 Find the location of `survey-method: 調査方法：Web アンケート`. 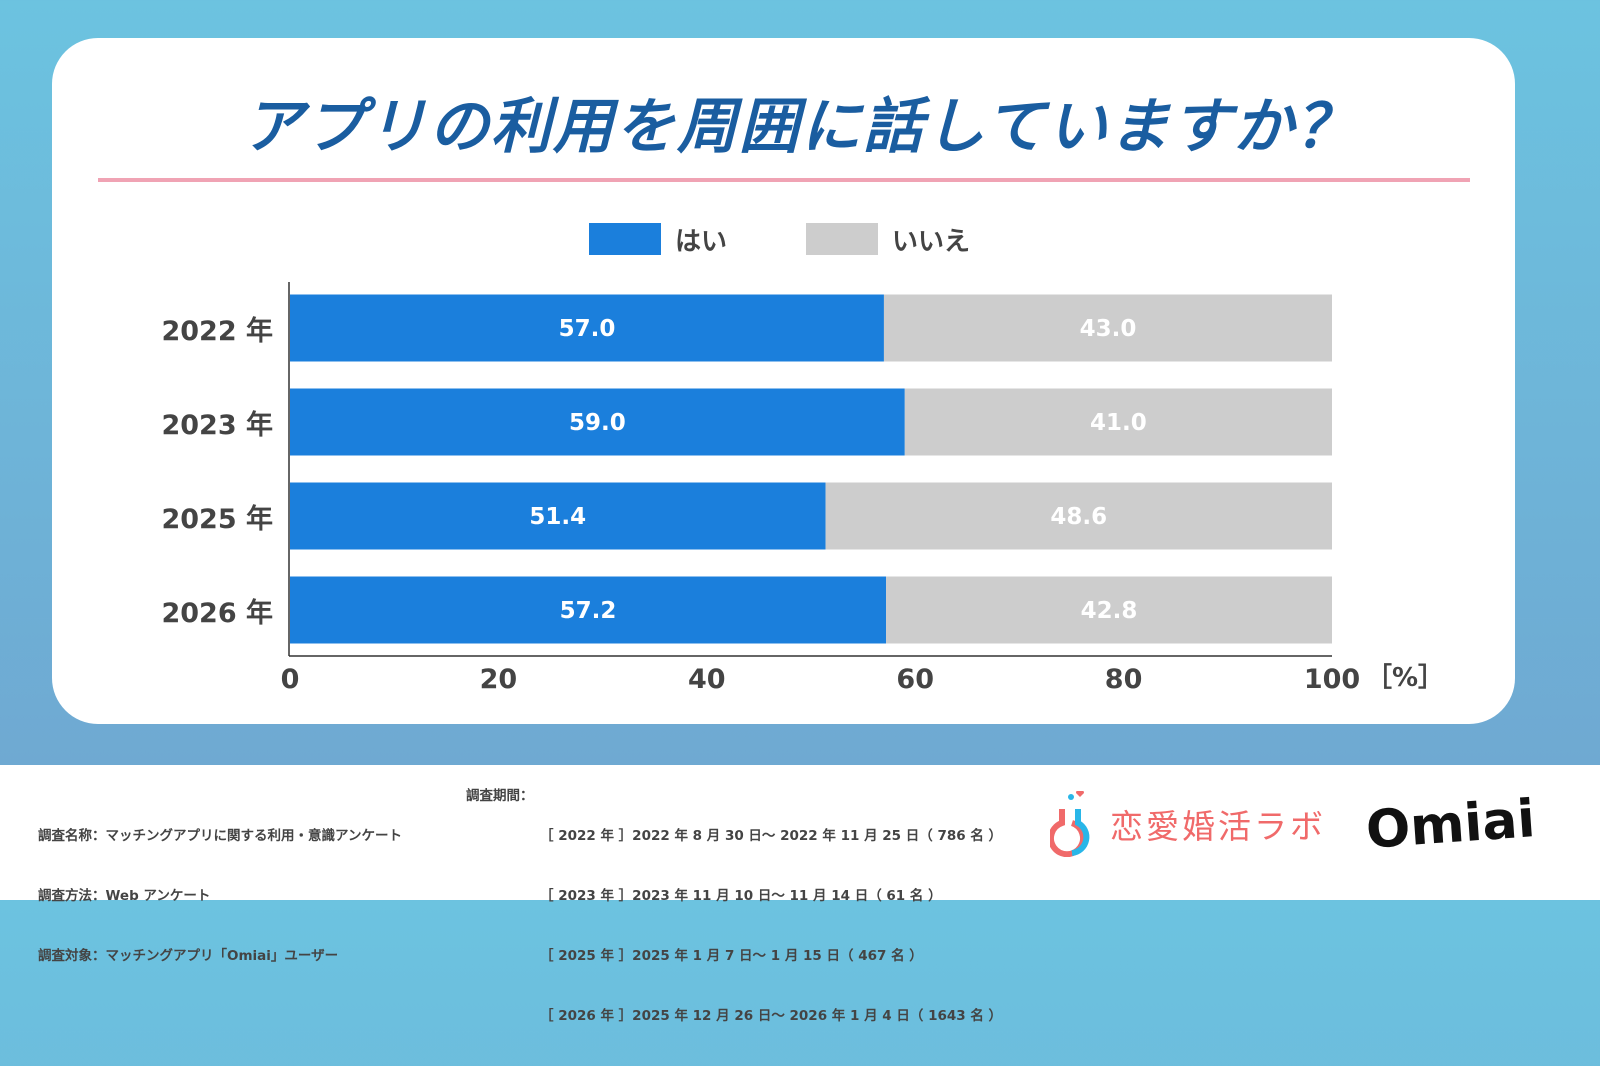

survey-method: 調査方法：Web アンケート is located at coordinates (124, 896).